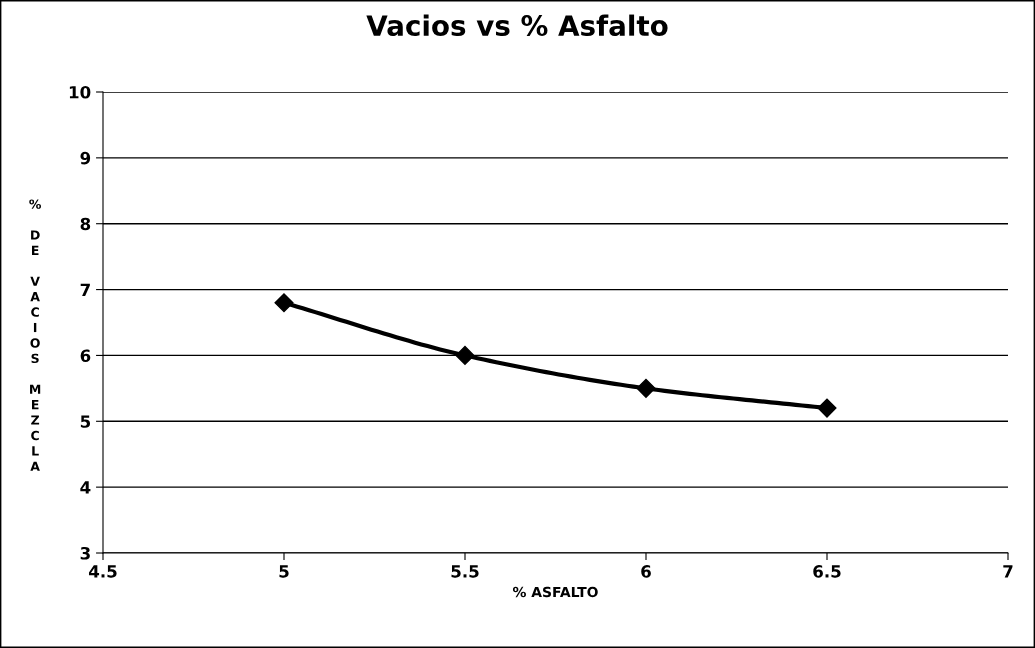 This screenshot has width=1035, height=648. What do you see at coordinates (827, 571) in the screenshot?
I see `x-tick-label: 6.5` at bounding box center [827, 571].